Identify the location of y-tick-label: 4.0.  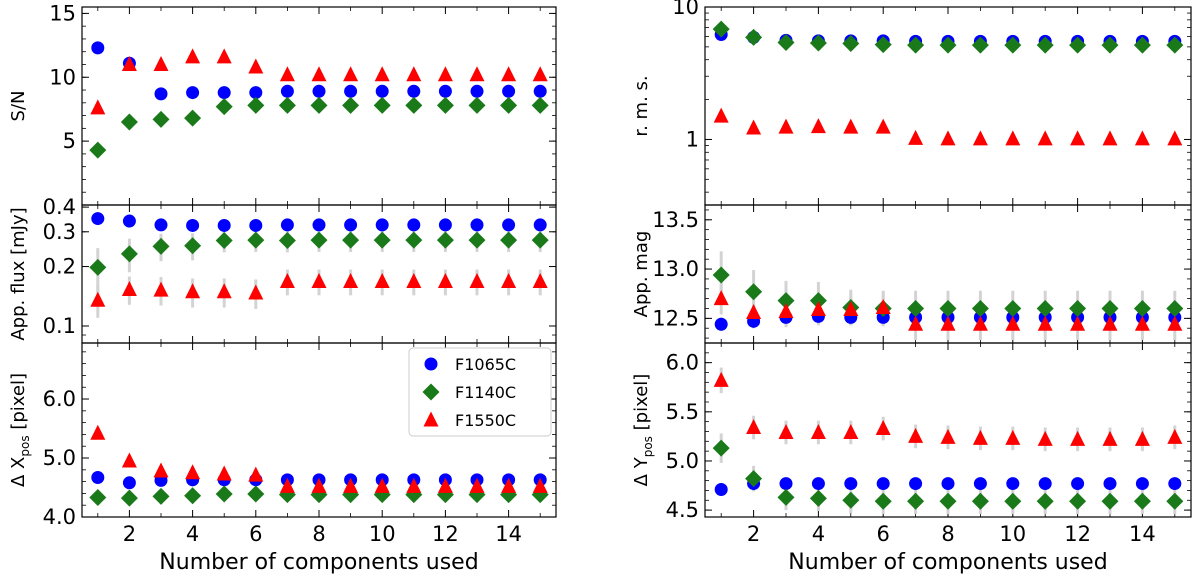
(59, 517).